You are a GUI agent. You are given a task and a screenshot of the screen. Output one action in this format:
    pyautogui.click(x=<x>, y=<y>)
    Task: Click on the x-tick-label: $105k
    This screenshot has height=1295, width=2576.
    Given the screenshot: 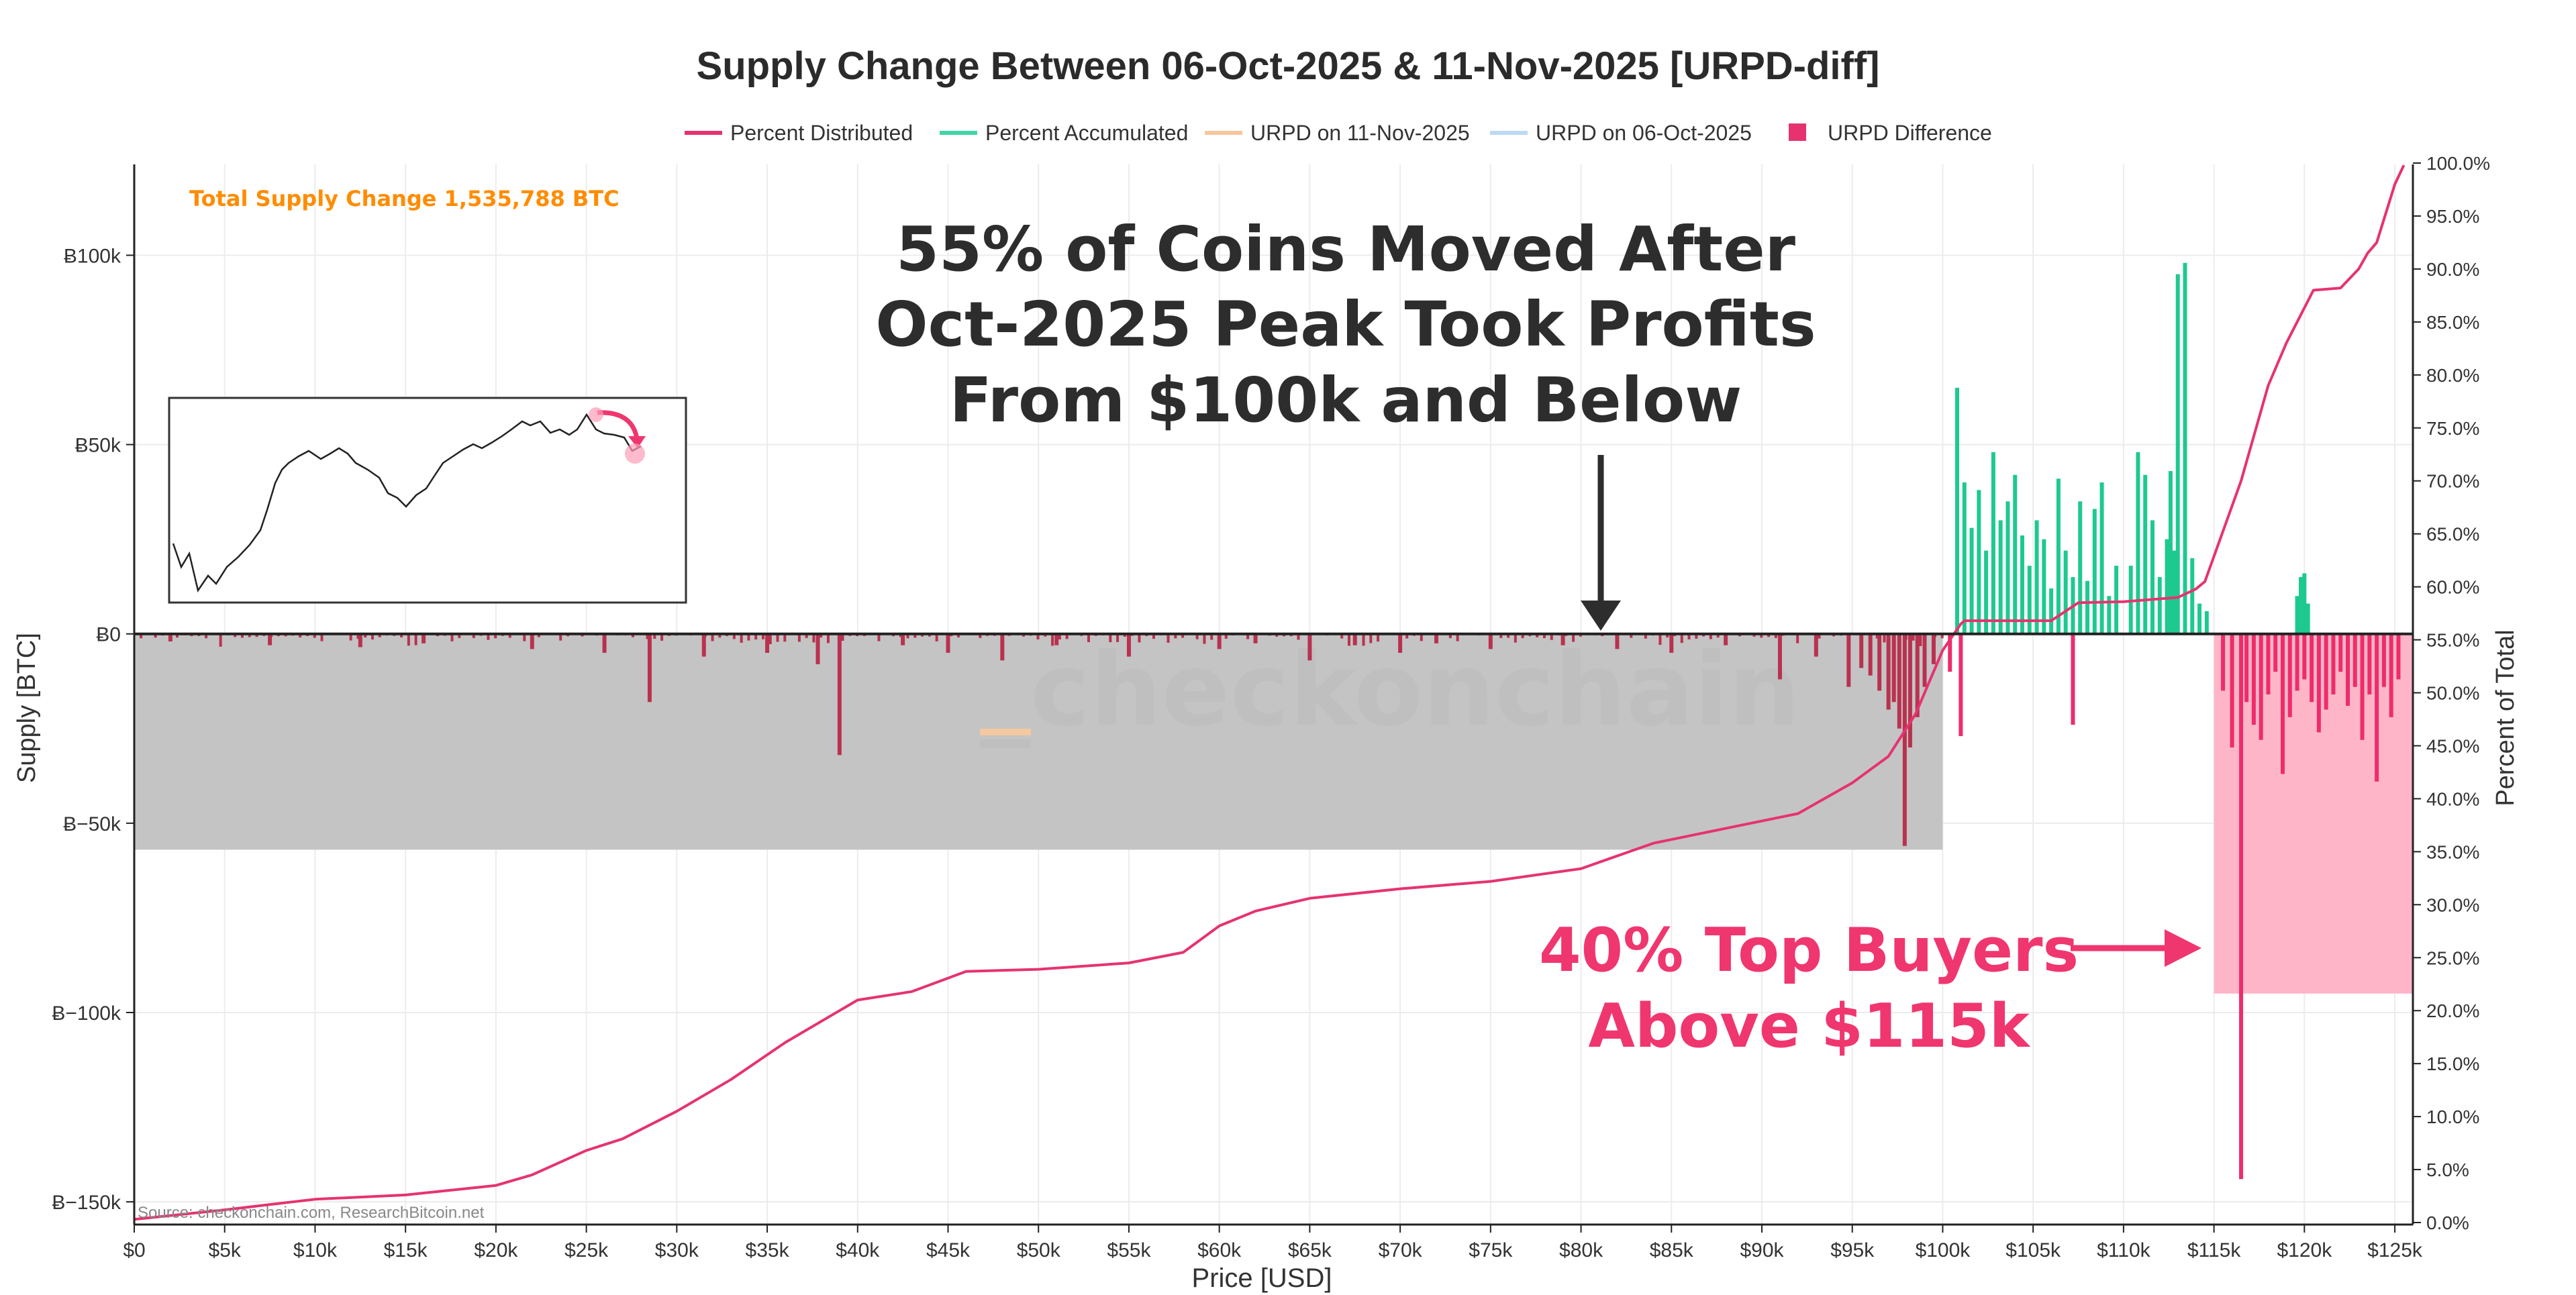 What is the action you would take?
    pyautogui.click(x=2033, y=1250)
    